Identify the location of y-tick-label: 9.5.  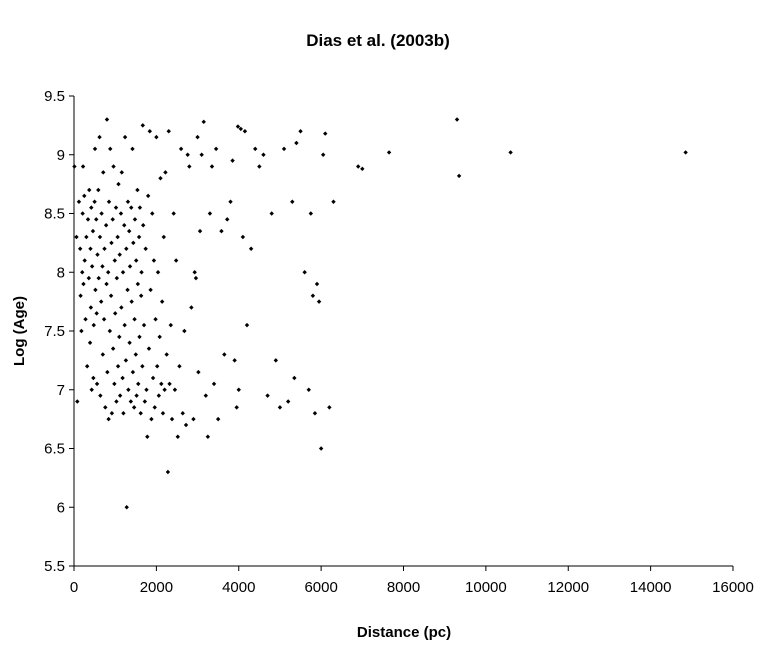
(54, 96).